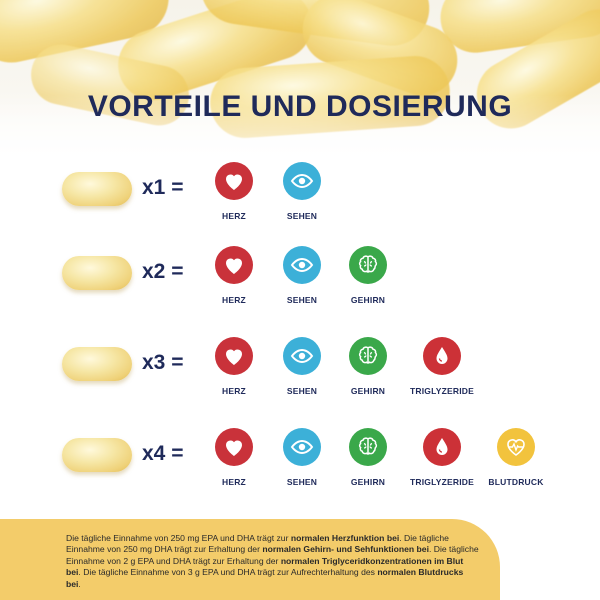  I want to click on dosage-multiplier: x4 =, so click(163, 453).